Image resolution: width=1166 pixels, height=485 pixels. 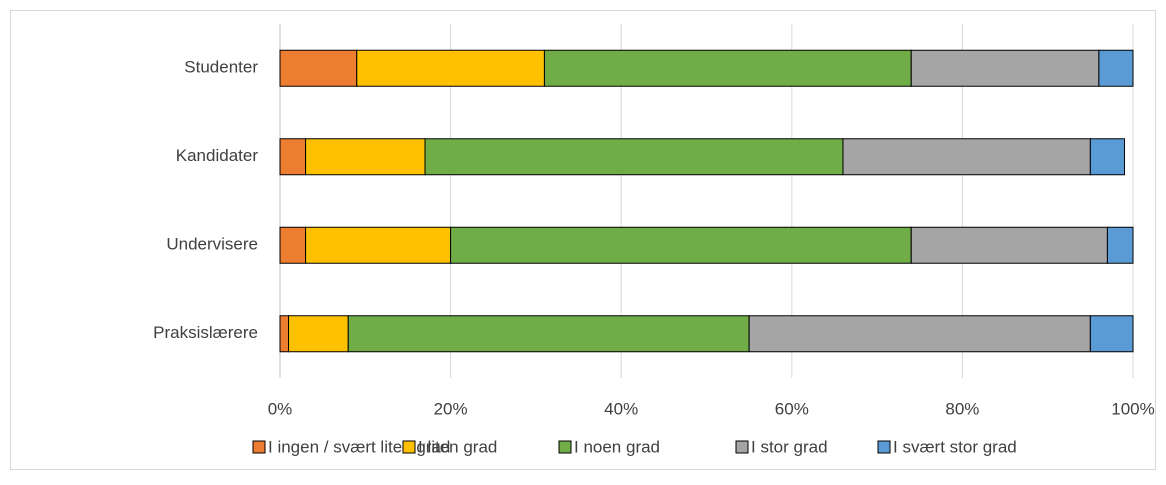 What do you see at coordinates (221, 67) in the screenshot?
I see `y-tick-label: Studenter` at bounding box center [221, 67].